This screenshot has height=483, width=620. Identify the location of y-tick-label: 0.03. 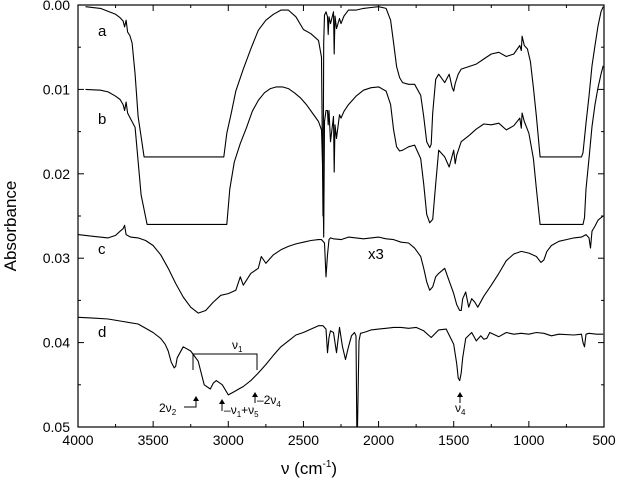
(56, 258).